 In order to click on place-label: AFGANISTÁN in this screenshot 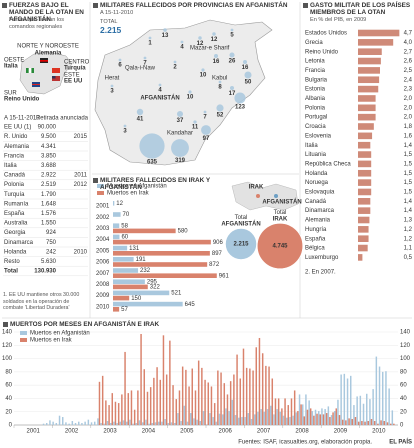, I will do `click(159, 98)`.